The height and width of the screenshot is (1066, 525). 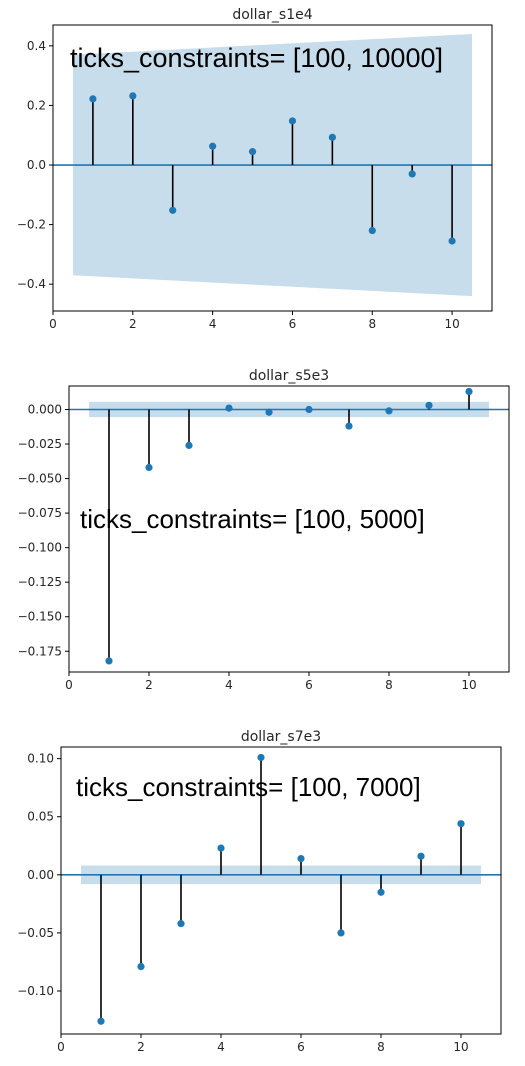 I want to click on y-tick-label: 0.000, so click(x=45, y=409).